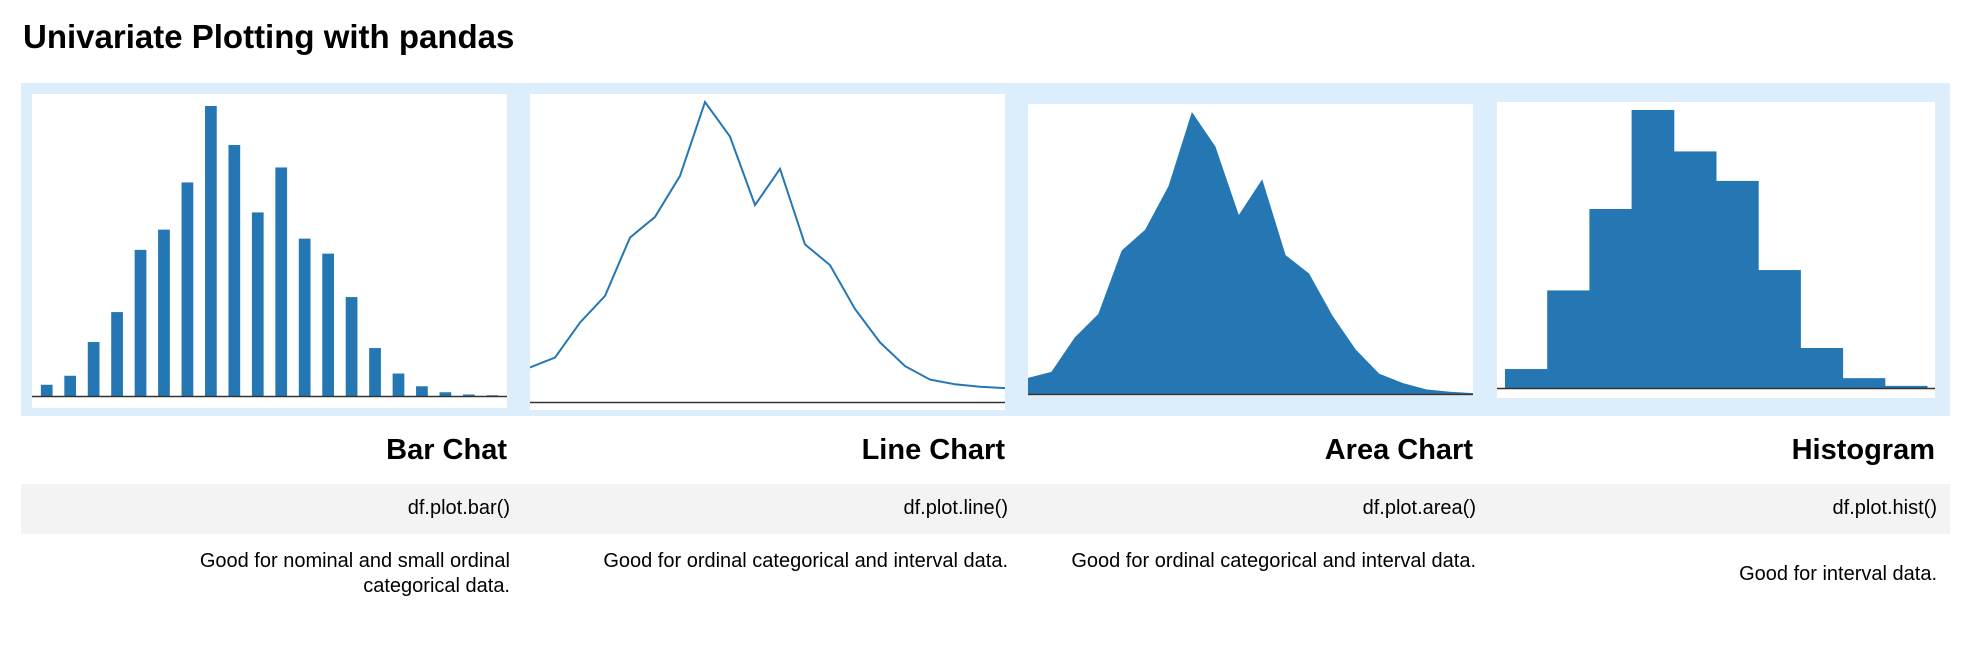 The height and width of the screenshot is (646, 1980). I want to click on line-chart, so click(767, 251).